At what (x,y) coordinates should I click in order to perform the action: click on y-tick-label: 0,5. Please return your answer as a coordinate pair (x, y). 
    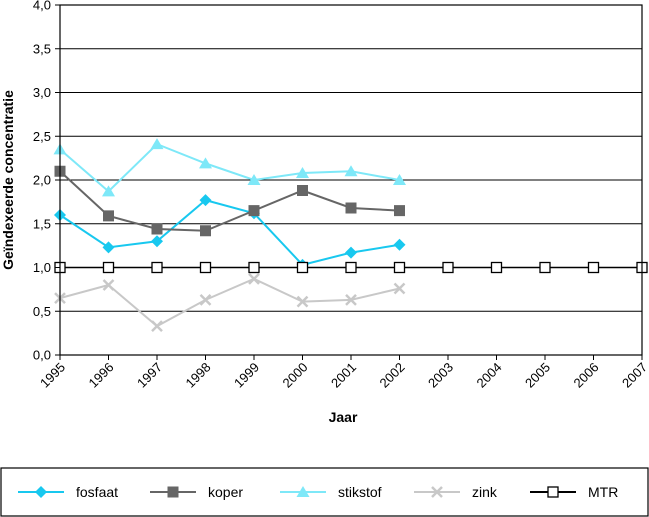
    Looking at the image, I should click on (42, 311).